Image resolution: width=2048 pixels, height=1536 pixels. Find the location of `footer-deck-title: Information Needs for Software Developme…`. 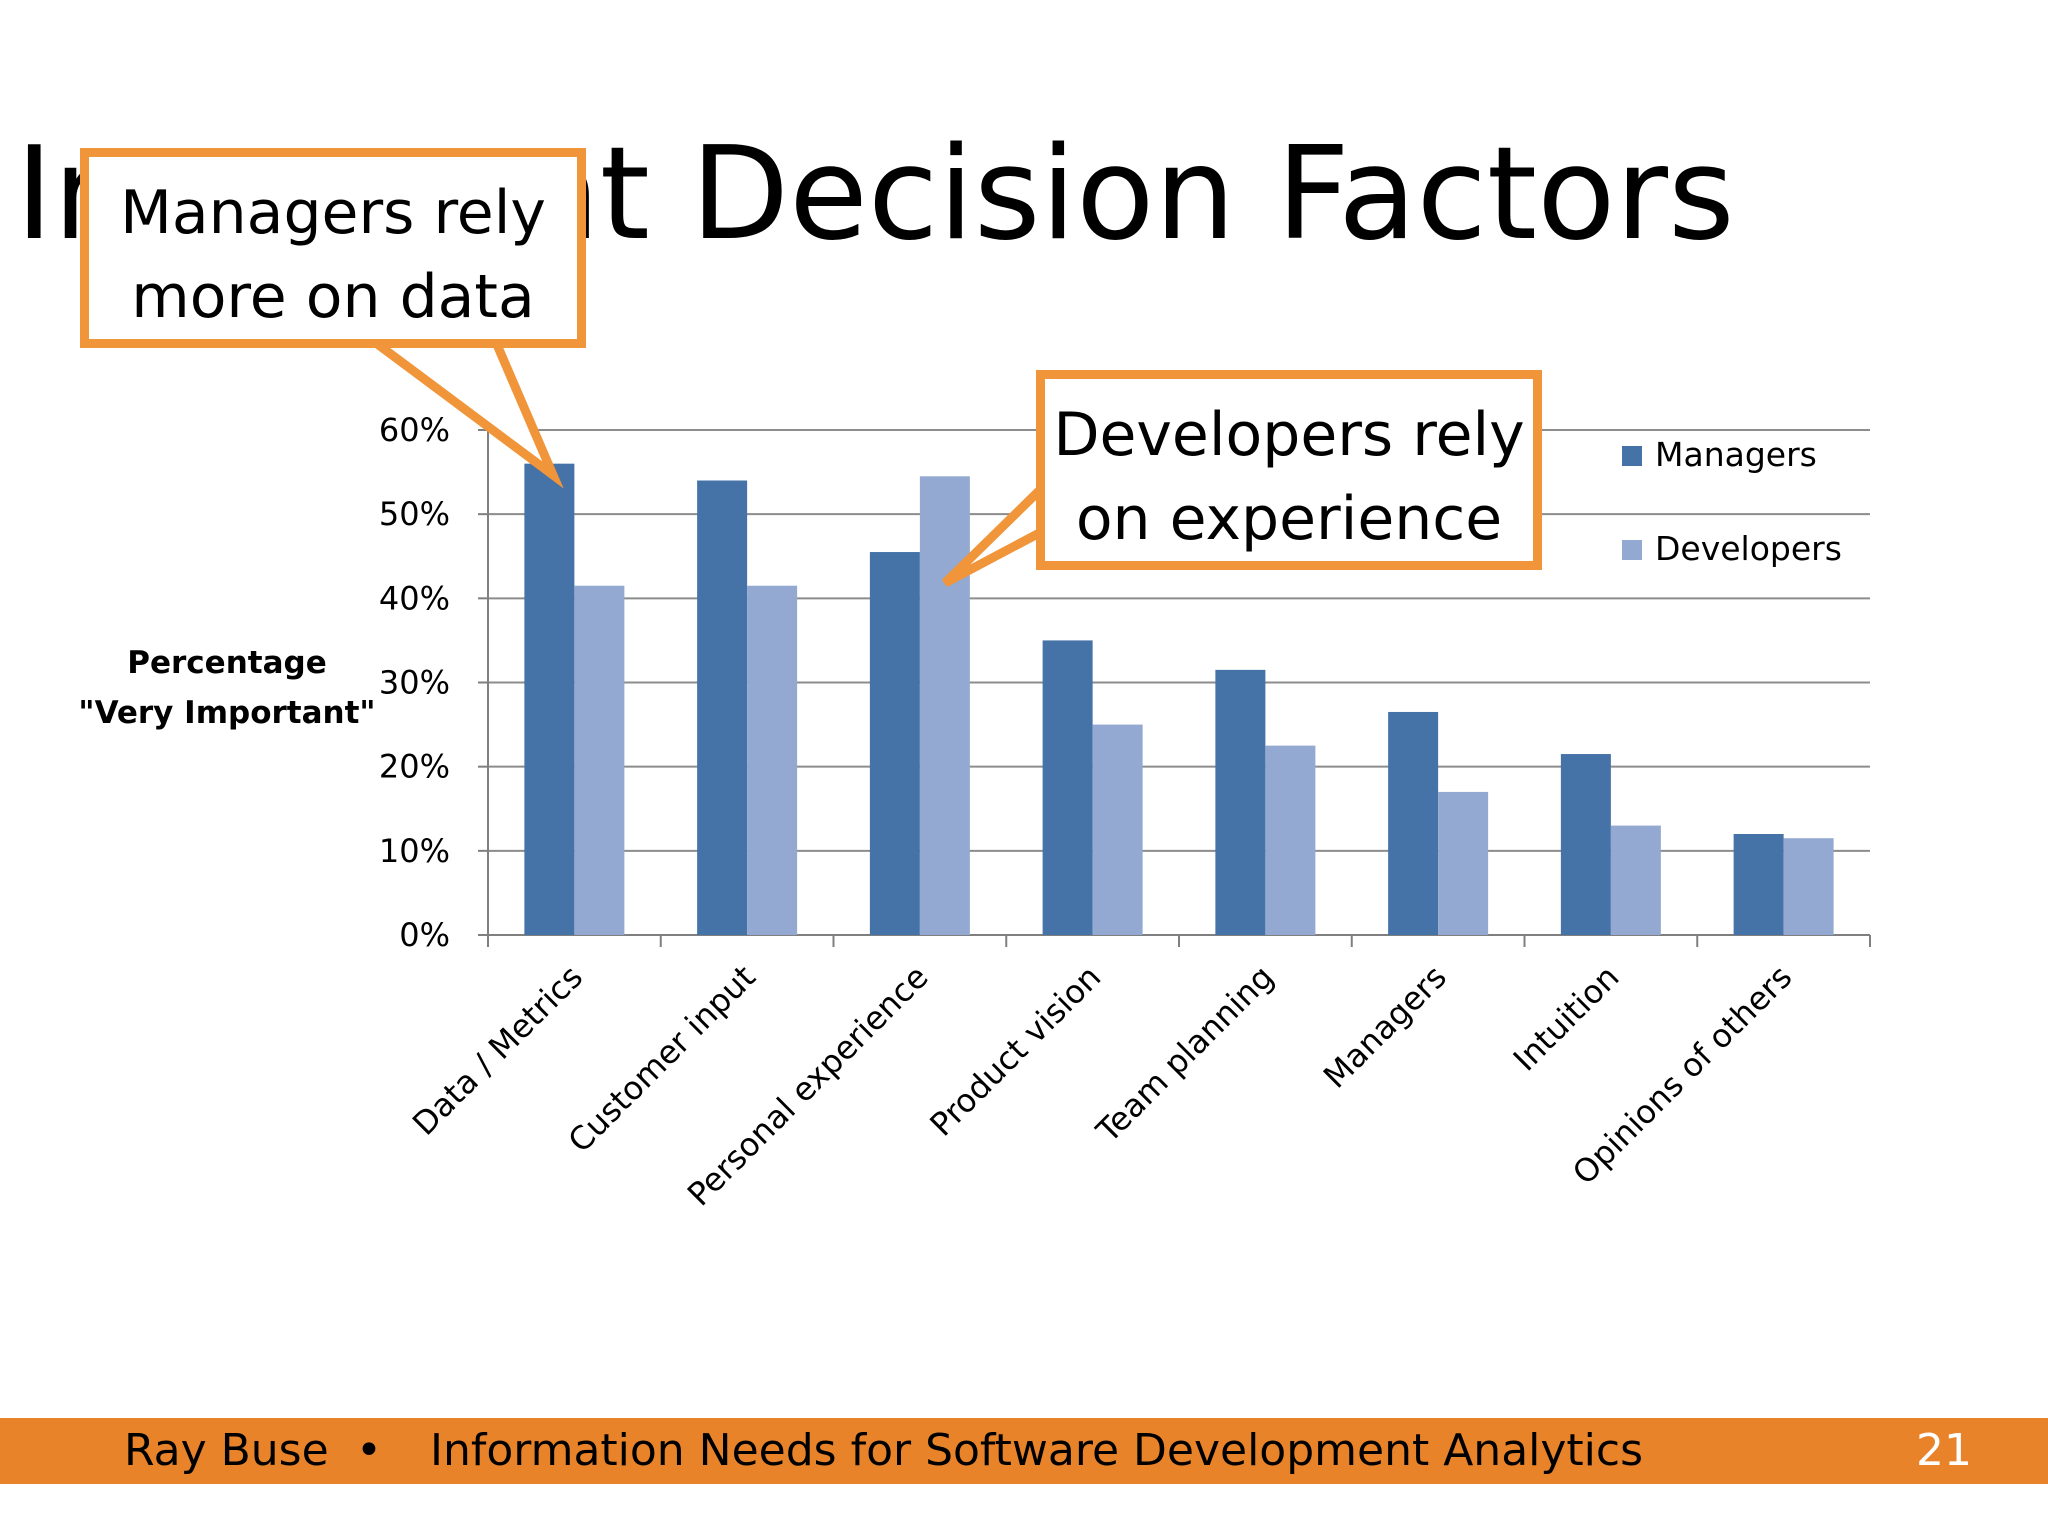

footer-deck-title: Information Needs for Software Developme… is located at coordinates (1037, 1450).